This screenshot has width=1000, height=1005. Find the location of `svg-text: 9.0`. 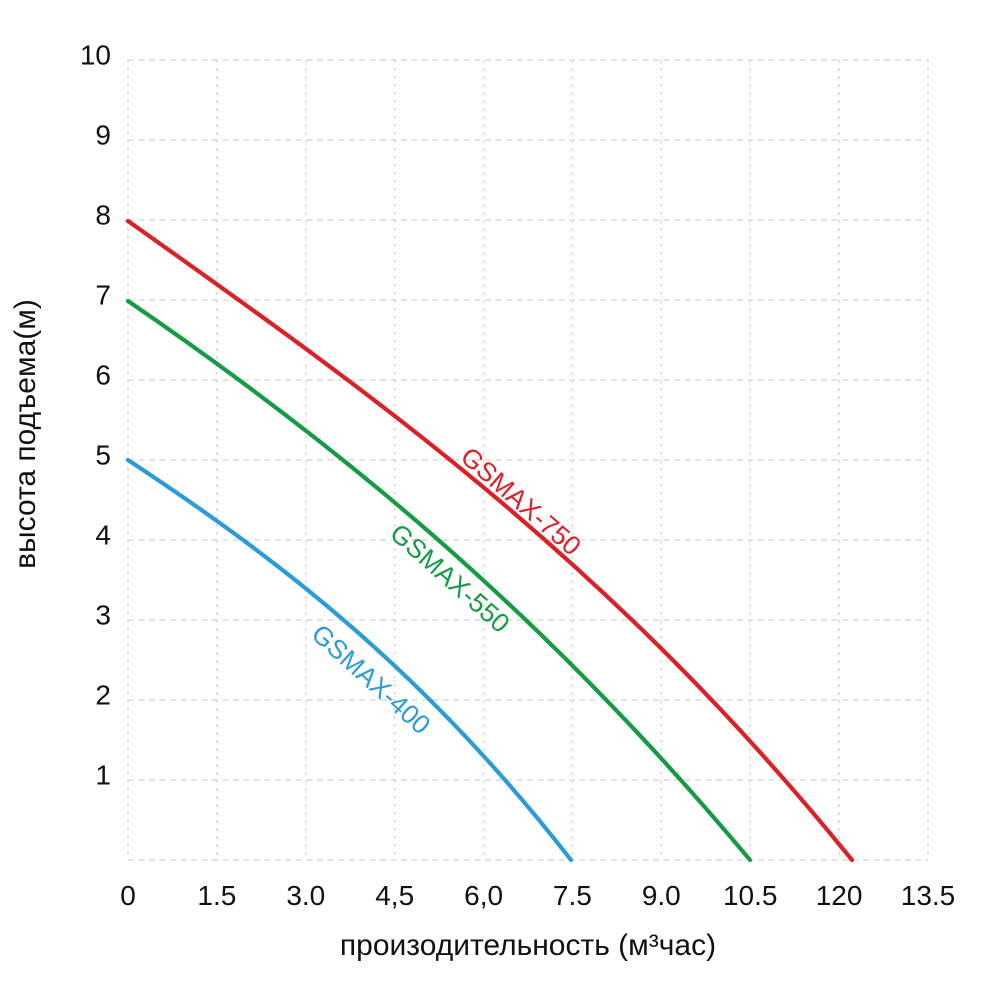

svg-text: 9.0 is located at coordinates (661, 895).